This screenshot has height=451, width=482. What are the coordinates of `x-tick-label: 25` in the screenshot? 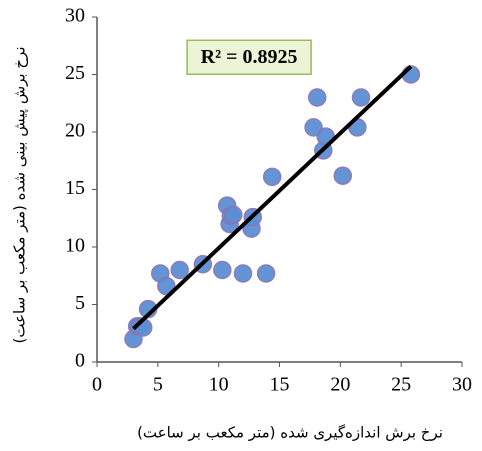 It's located at (401, 385).